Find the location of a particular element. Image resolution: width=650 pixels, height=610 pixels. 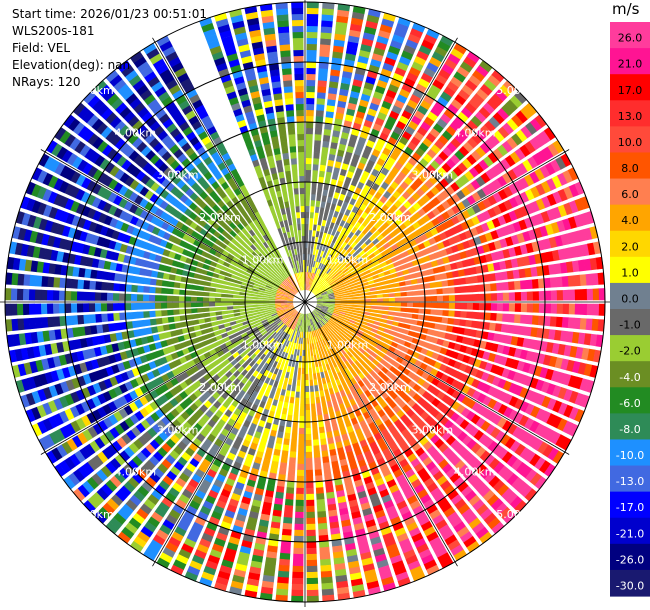

start-time-label: Start time: 2026/01/23 00:51:01 is located at coordinates (109, 14).